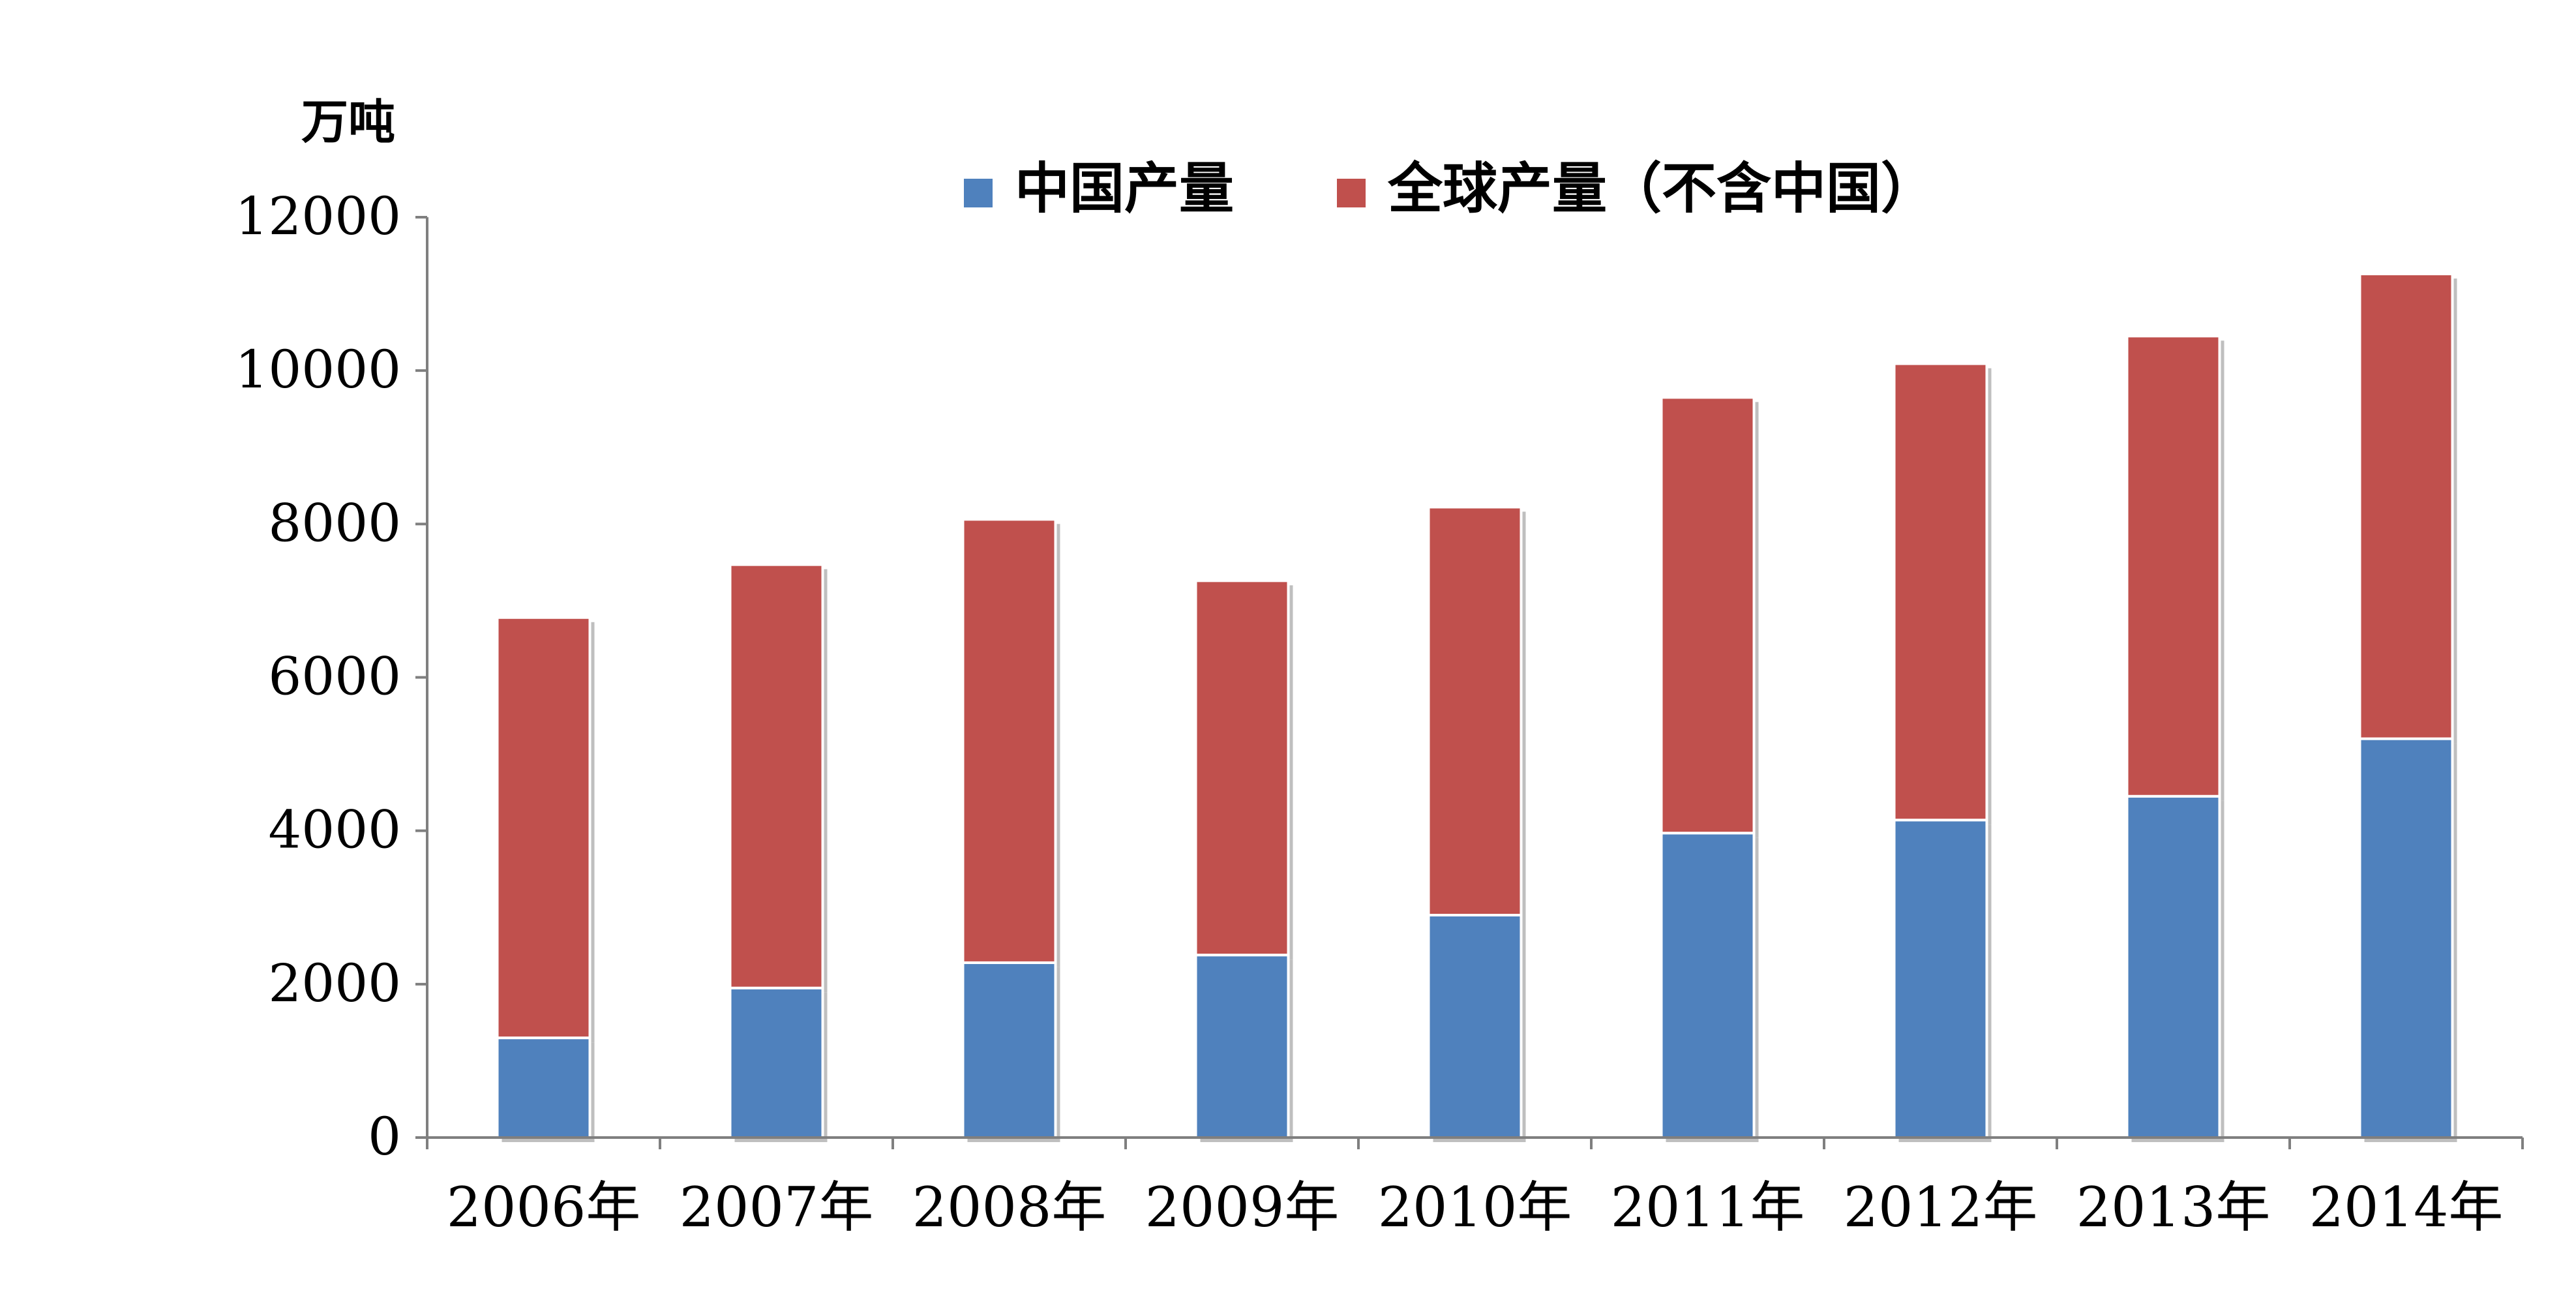 This screenshot has width=2576, height=1298. What do you see at coordinates (334, 830) in the screenshot?
I see `y-tick-label: 4000` at bounding box center [334, 830].